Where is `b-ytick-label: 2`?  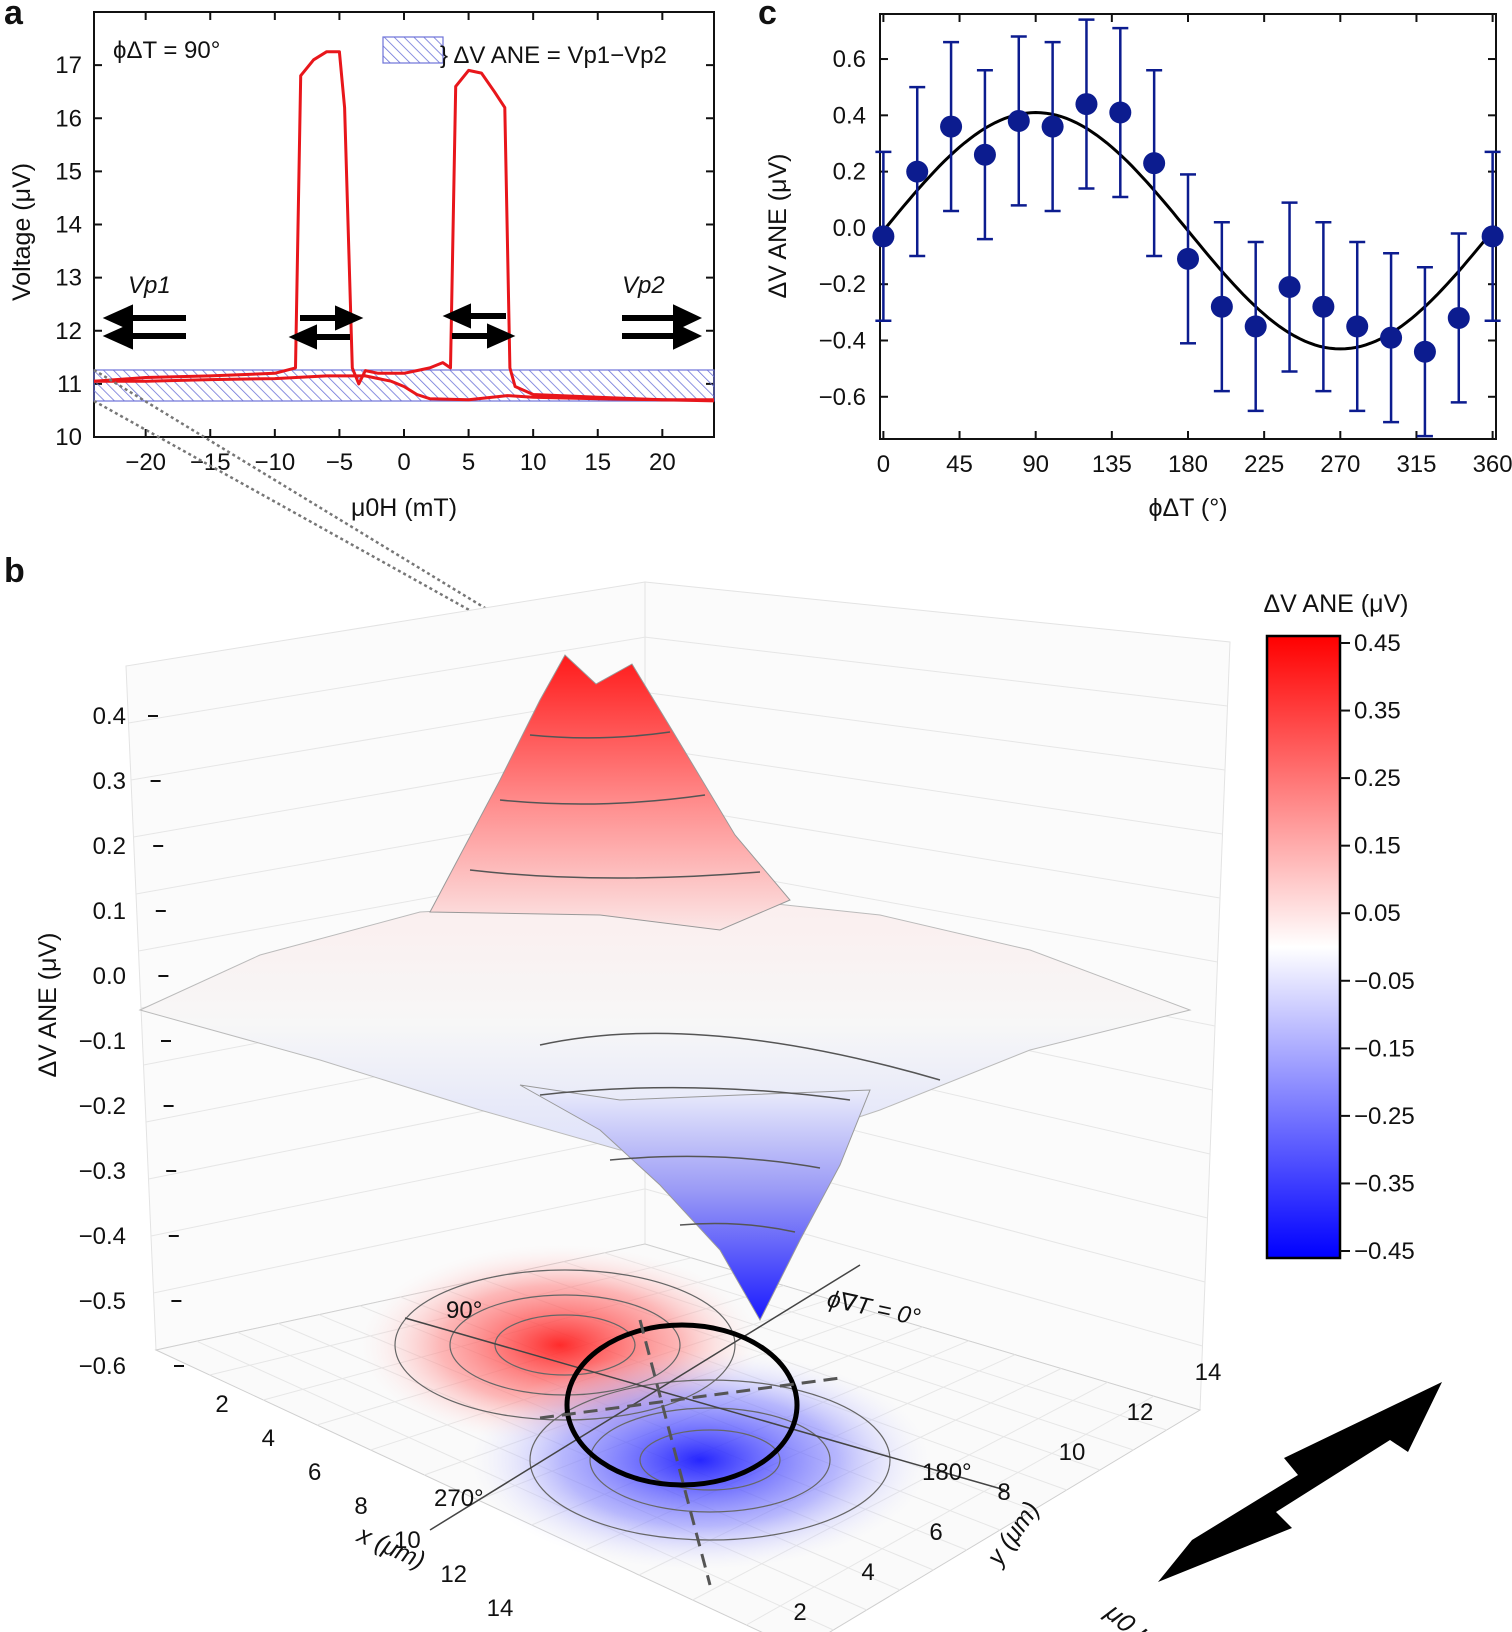 b-ytick-label: 2 is located at coordinates (799, 1612).